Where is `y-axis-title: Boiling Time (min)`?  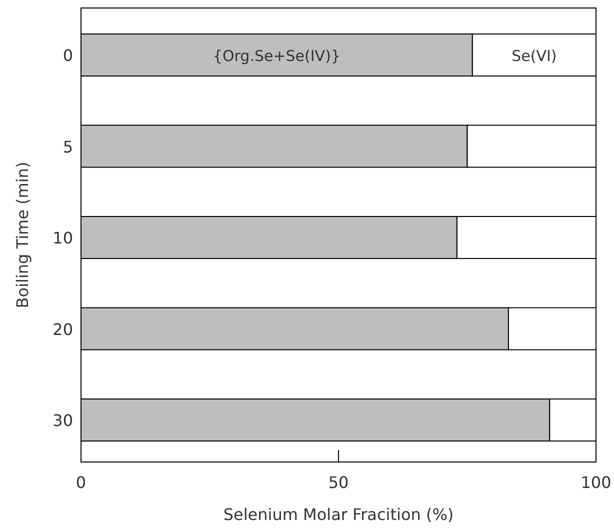
y-axis-title: Boiling Time (min) is located at coordinates (22, 235).